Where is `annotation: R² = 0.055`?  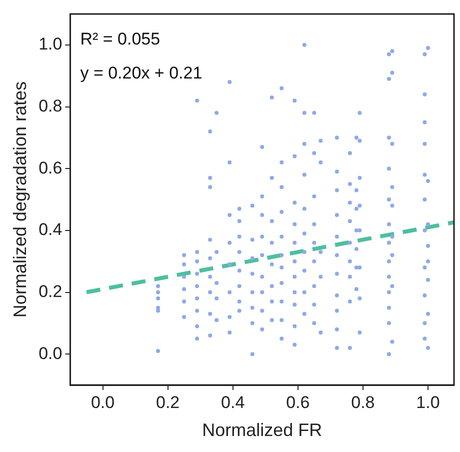
annotation: R² = 0.055 is located at coordinates (120, 39).